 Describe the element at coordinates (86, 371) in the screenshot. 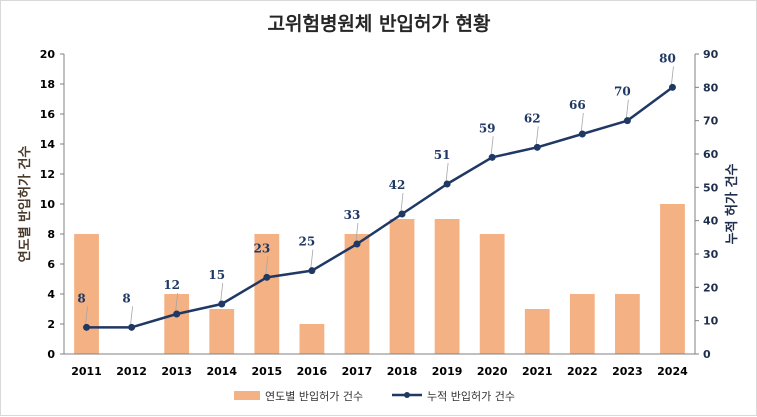

I see `x-tick-label: 2011` at that location.